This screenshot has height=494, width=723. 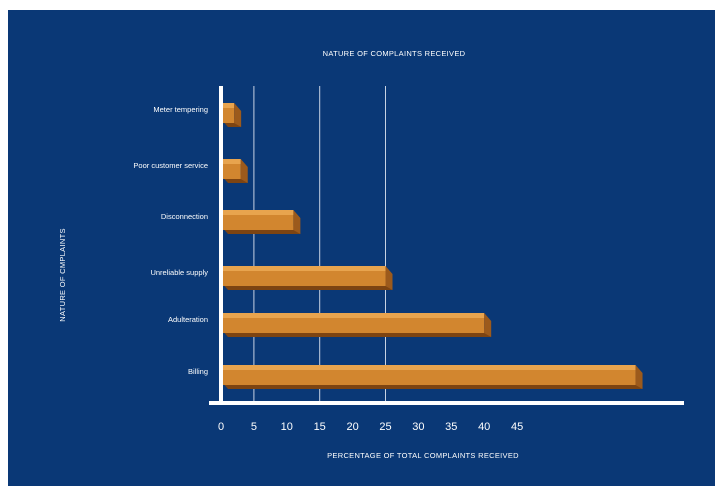 What do you see at coordinates (370, 427) in the screenshot?
I see `x-tick-labels: 0 5 10 15 20 25 30 35 40 45` at bounding box center [370, 427].